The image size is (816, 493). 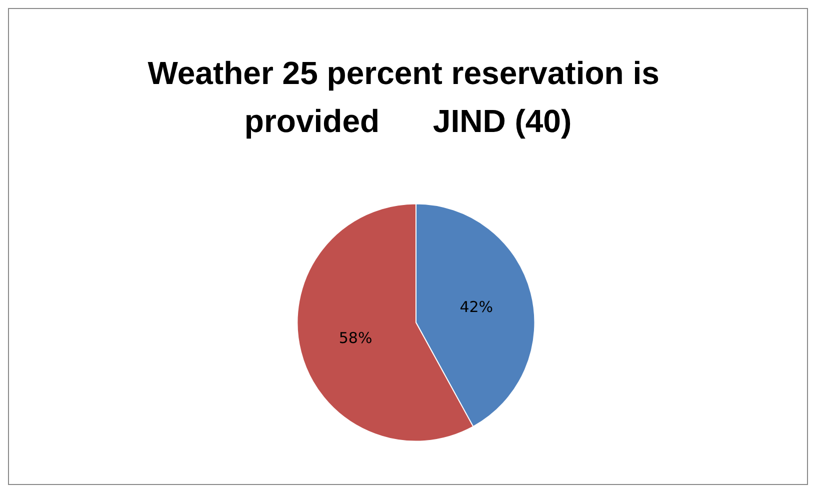 I want to click on data-label: 58%, so click(x=355, y=338).